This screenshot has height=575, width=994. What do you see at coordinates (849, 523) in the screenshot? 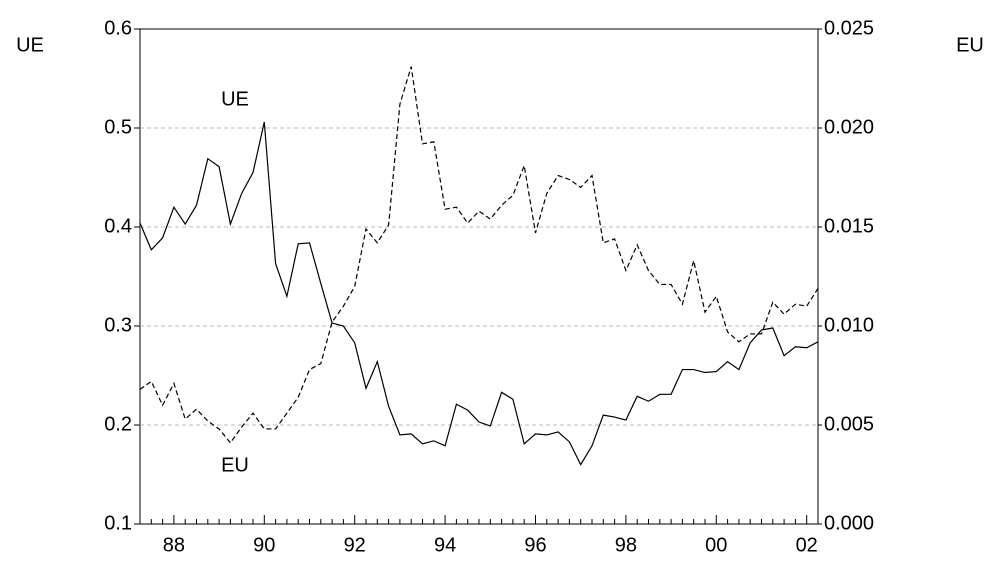
I see `y2-tick-label: 0.000` at bounding box center [849, 523].